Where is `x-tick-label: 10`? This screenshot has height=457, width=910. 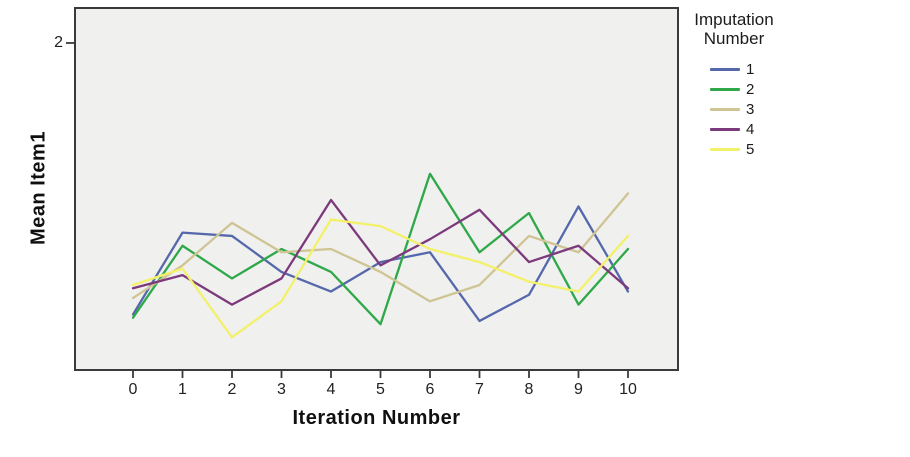 x-tick-label: 10 is located at coordinates (628, 389).